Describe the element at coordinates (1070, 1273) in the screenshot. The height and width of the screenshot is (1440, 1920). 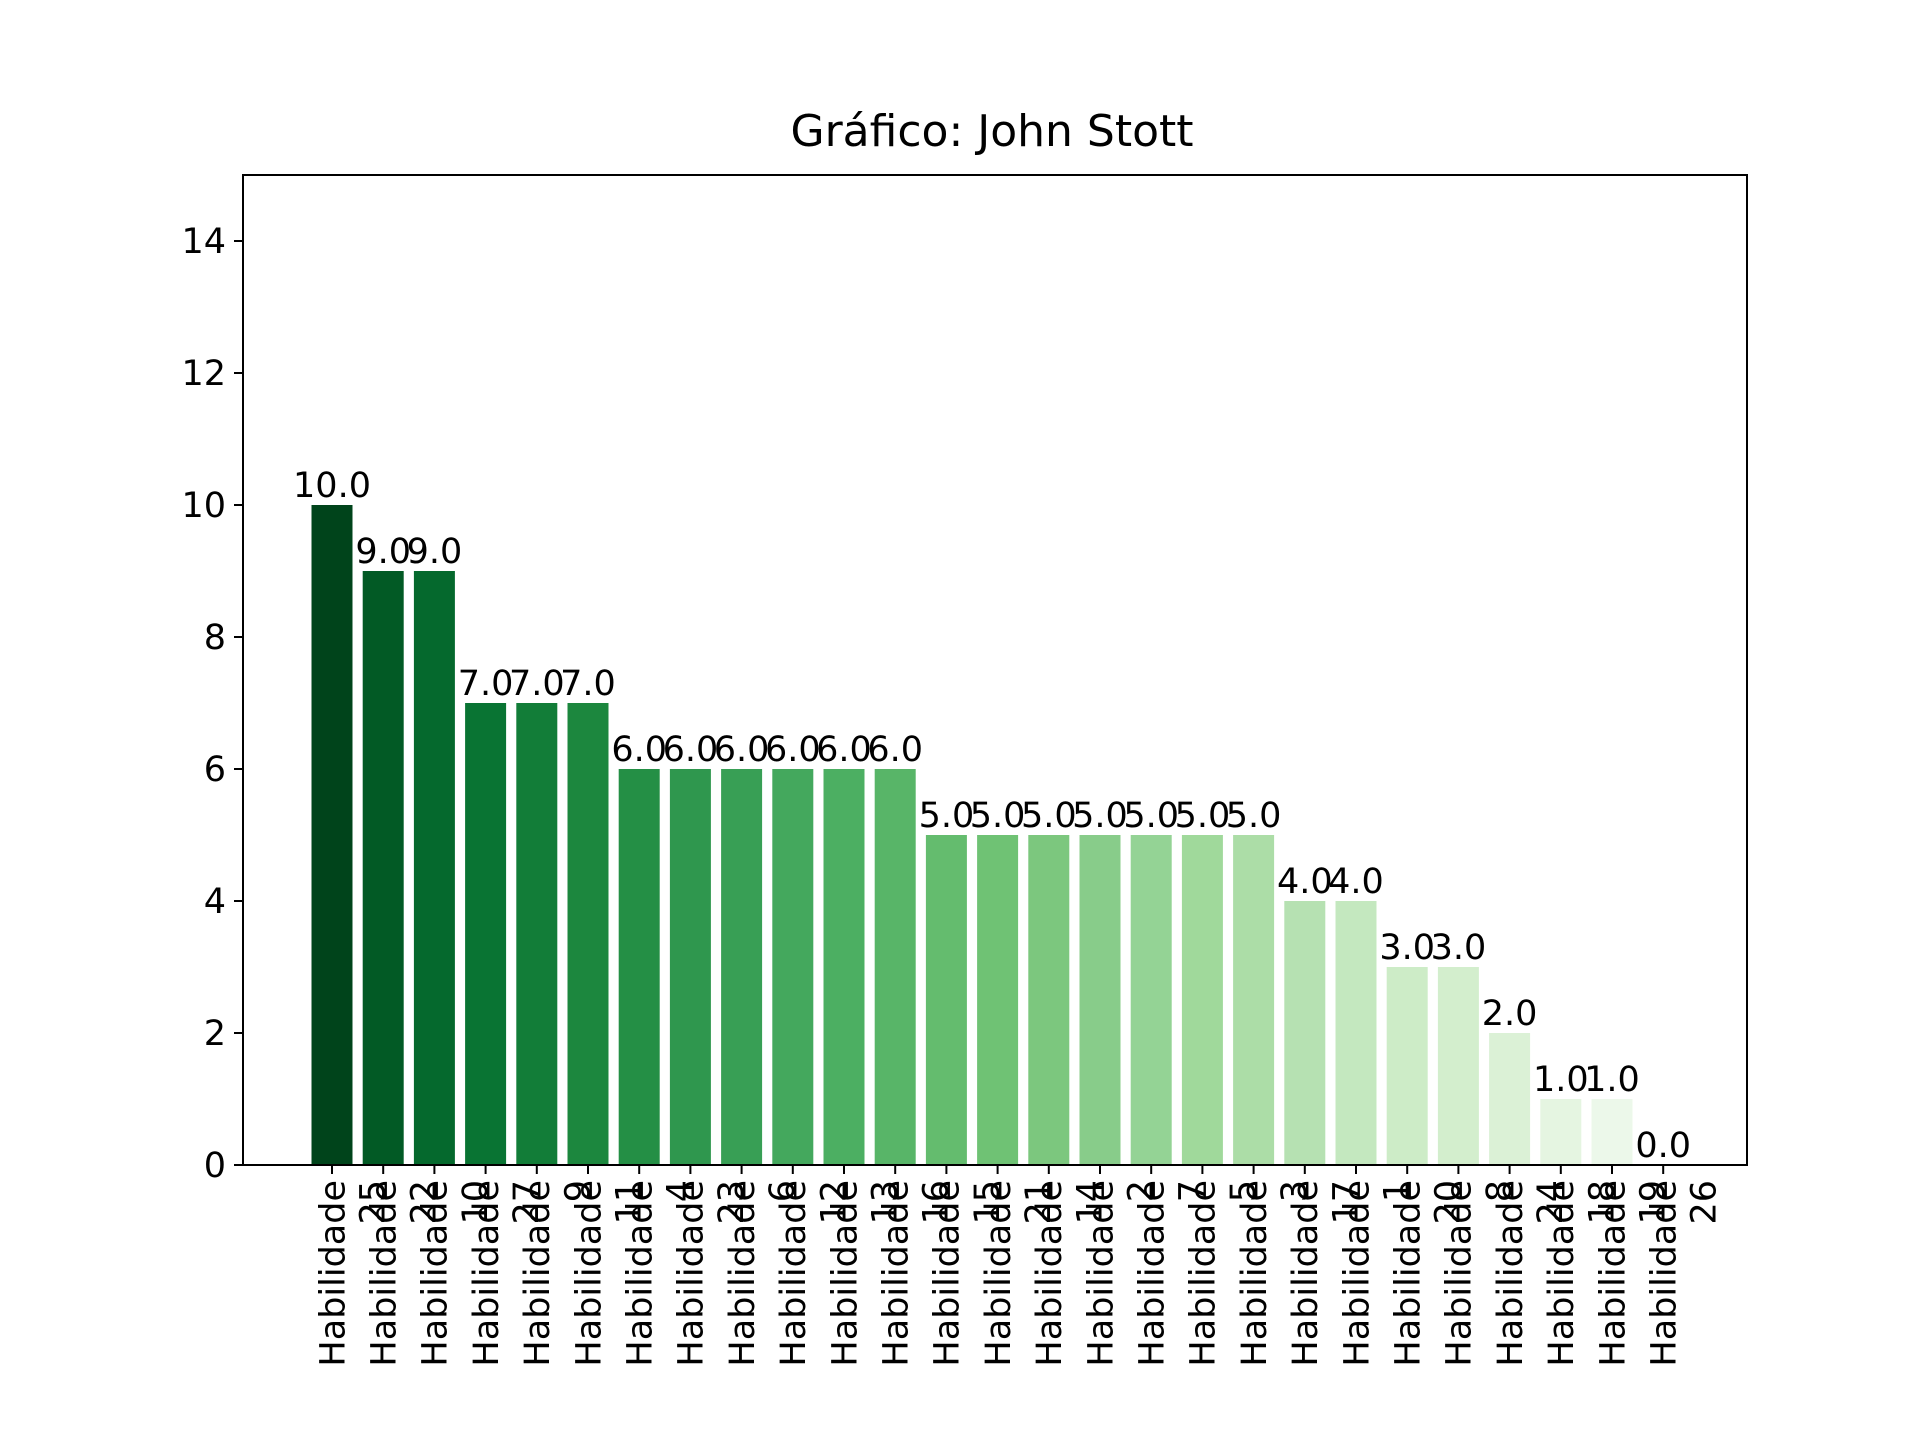
I see `x-tick-label: Habilidade14` at that location.